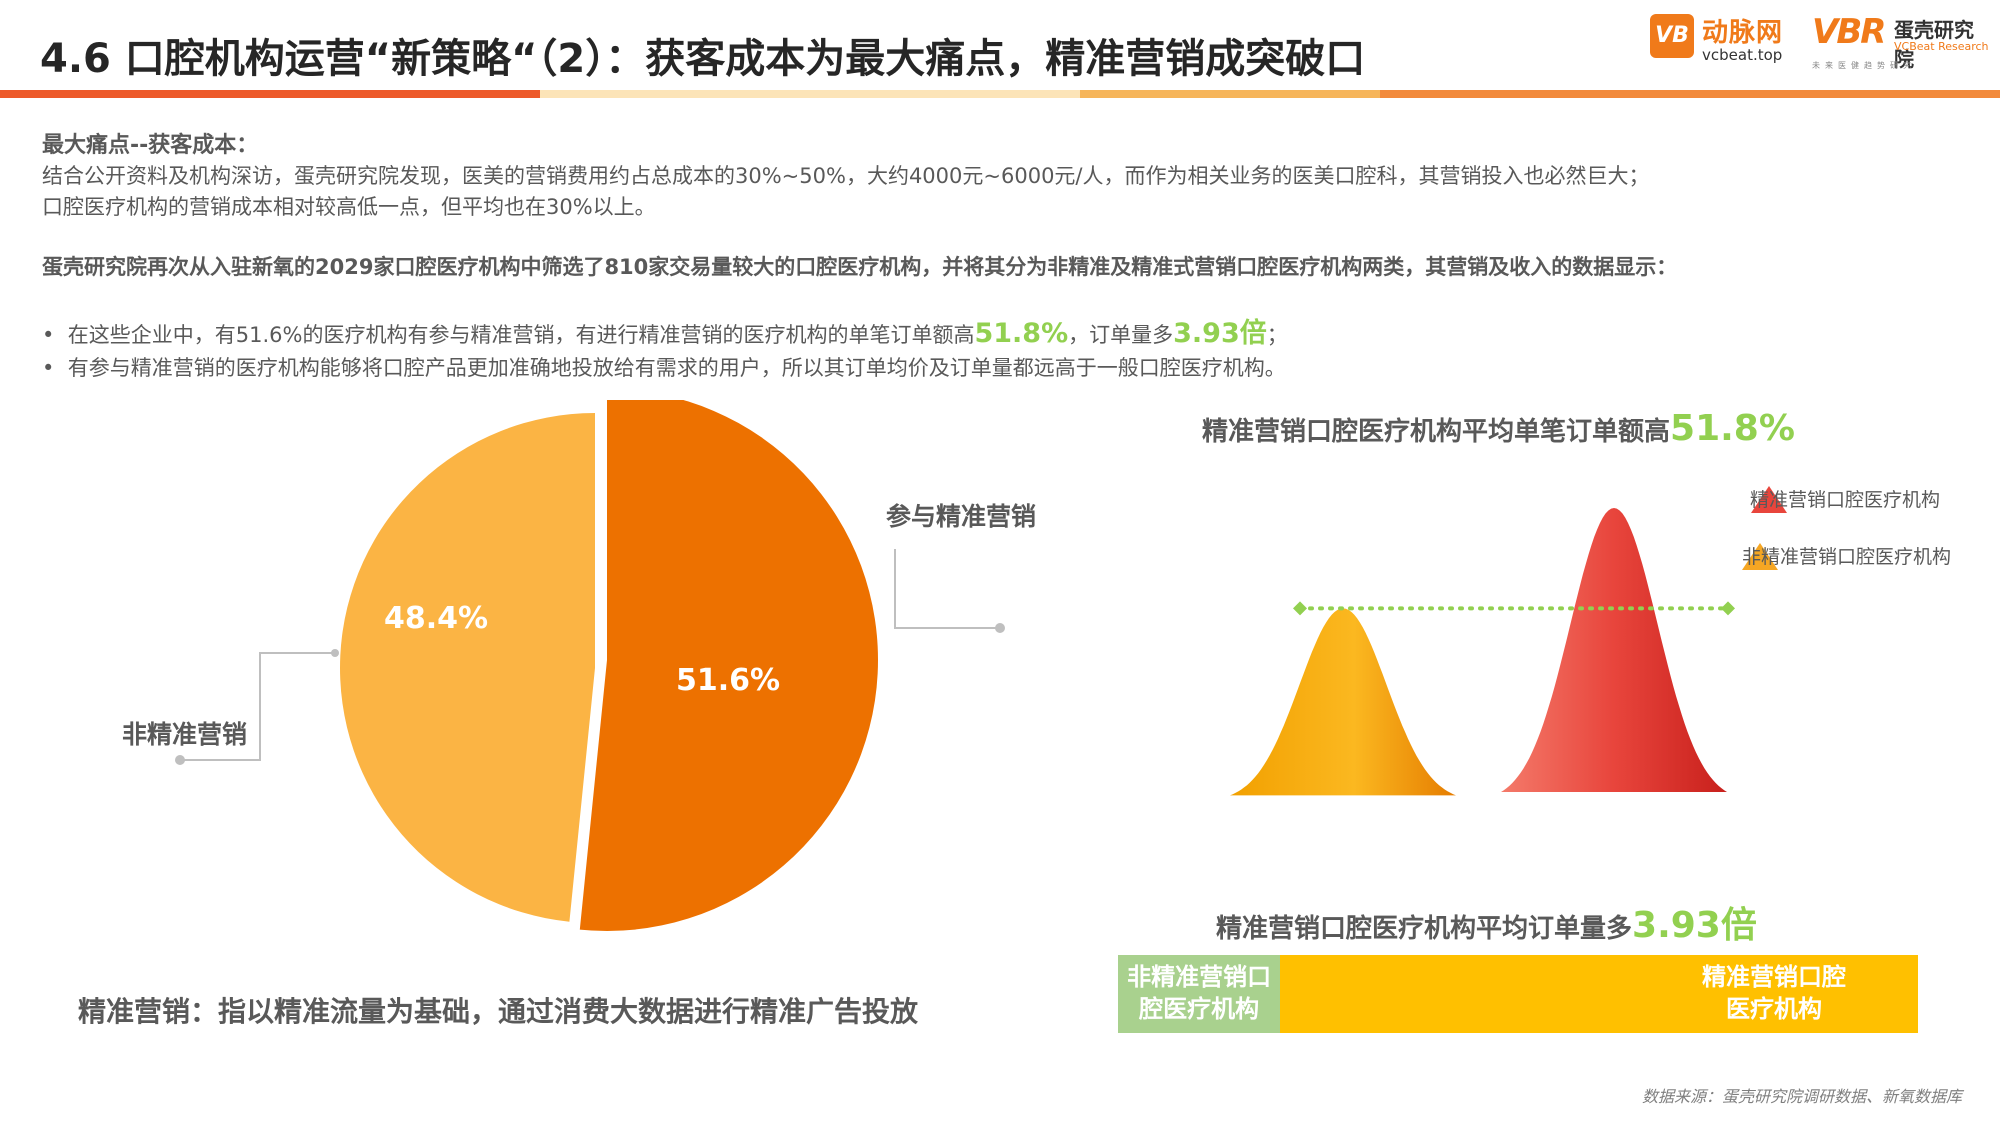 The width and height of the screenshot is (2000, 1125). What do you see at coordinates (1743, 33) in the screenshot?
I see `vb-logo-name: 动脉网` at bounding box center [1743, 33].